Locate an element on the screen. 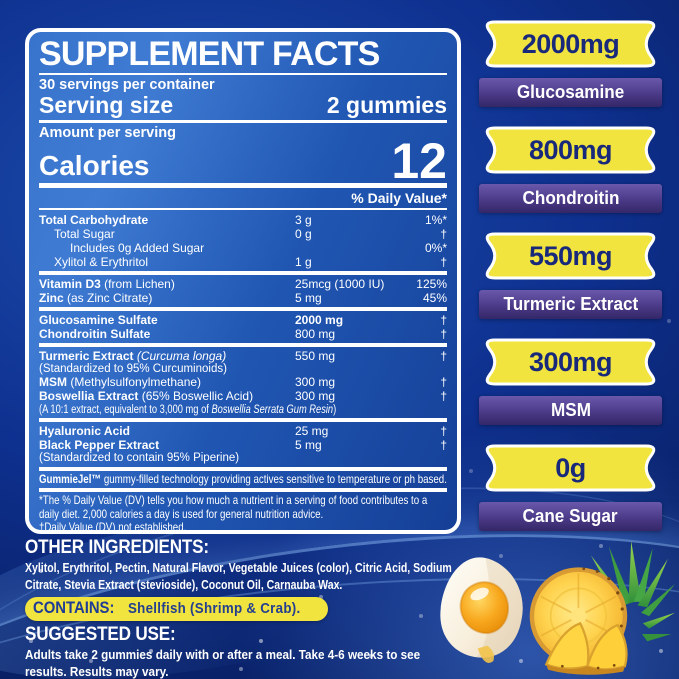 The height and width of the screenshot is (679, 679). pineapple-image is located at coordinates (602, 608).